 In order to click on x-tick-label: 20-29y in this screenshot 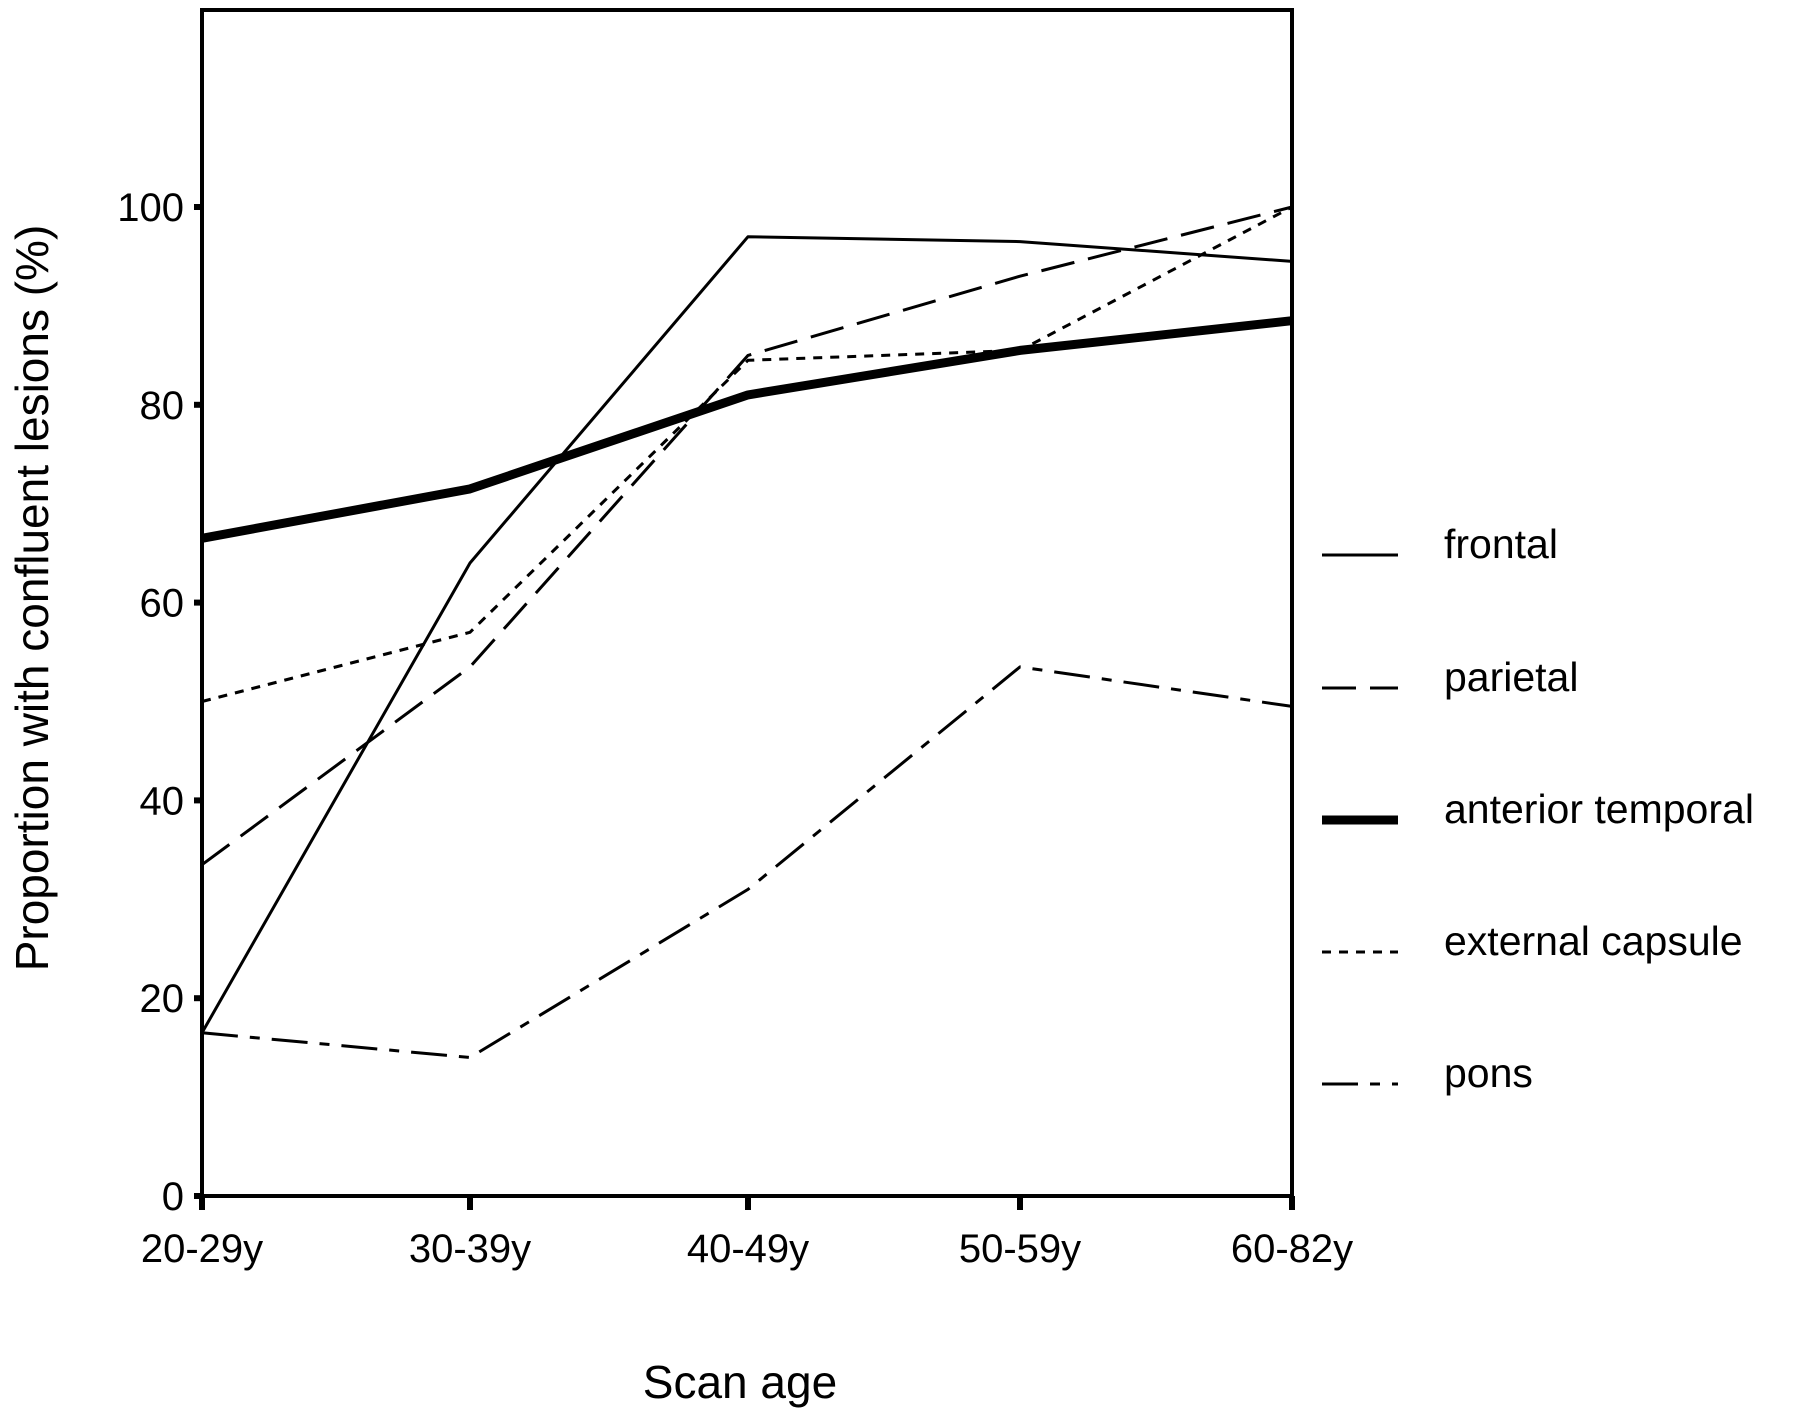, I will do `click(202, 1249)`.